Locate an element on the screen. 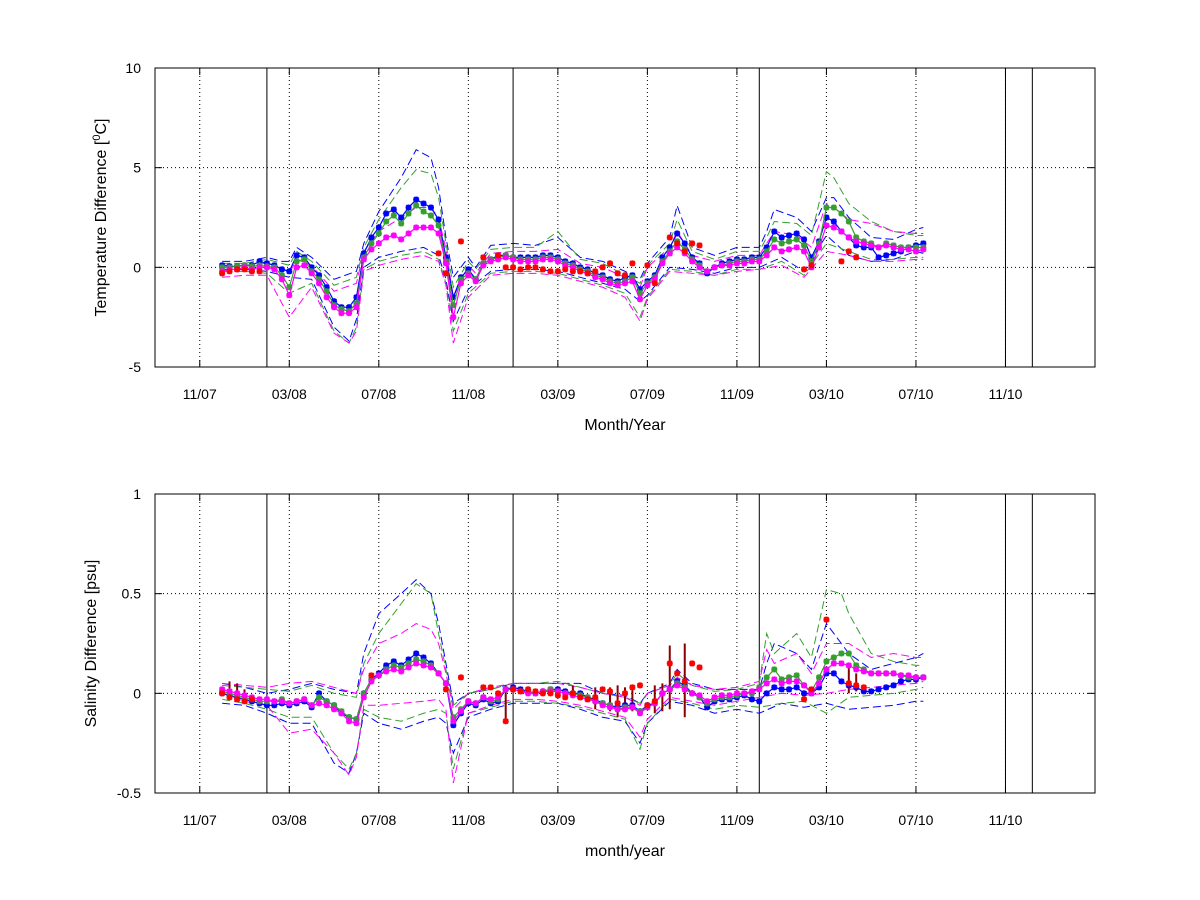 This screenshot has width=1200, height=900. x-axis-label: month/year is located at coordinates (625, 851).